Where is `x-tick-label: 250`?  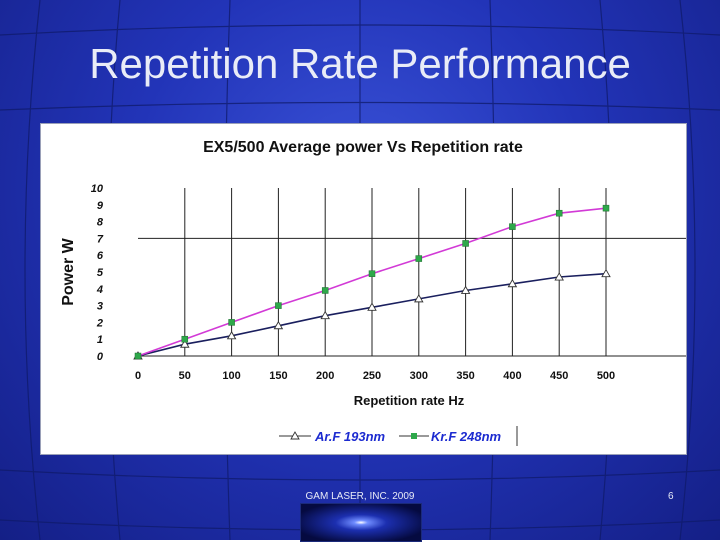
x-tick-label: 250 is located at coordinates (372, 376).